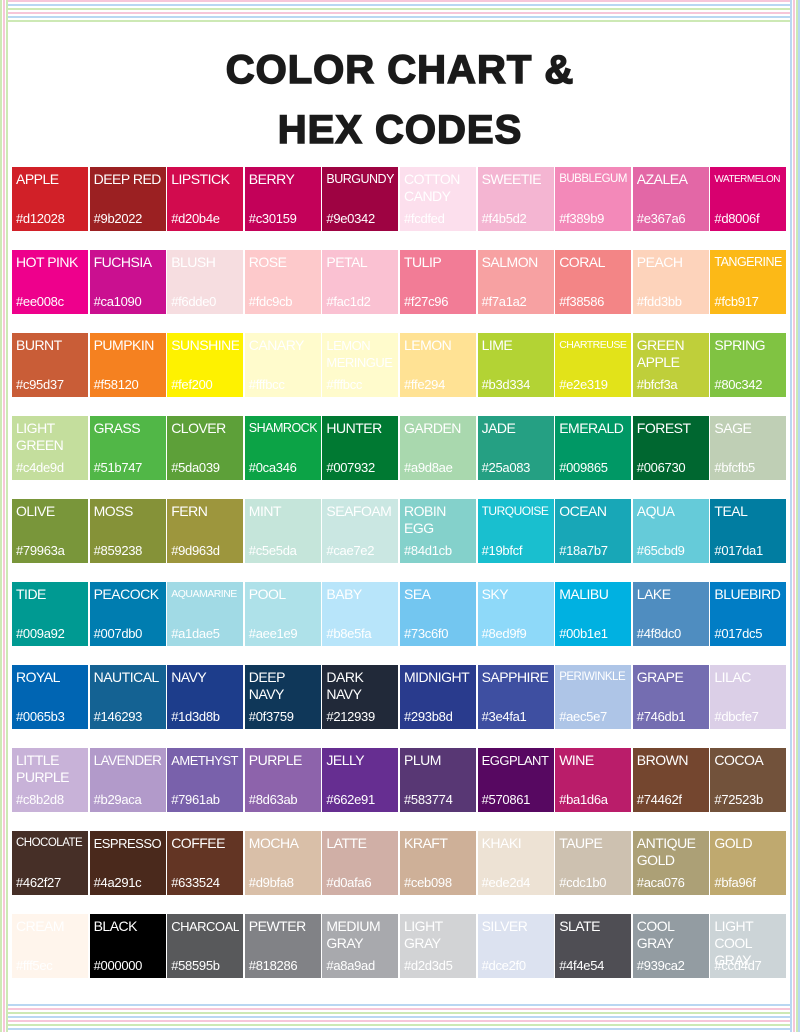 The width and height of the screenshot is (800, 1032). What do you see at coordinates (655, 934) in the screenshot?
I see `color-name: COOL GRAY` at bounding box center [655, 934].